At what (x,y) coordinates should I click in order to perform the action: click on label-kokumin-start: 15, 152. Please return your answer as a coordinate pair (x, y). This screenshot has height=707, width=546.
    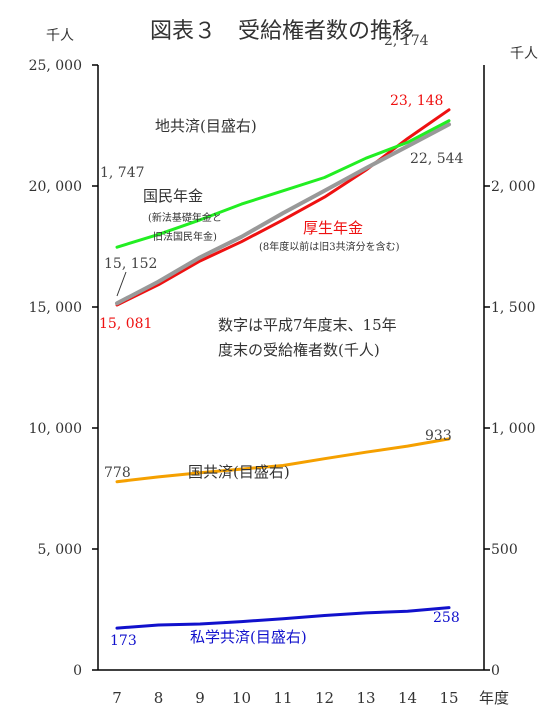
    Looking at the image, I should click on (130, 264).